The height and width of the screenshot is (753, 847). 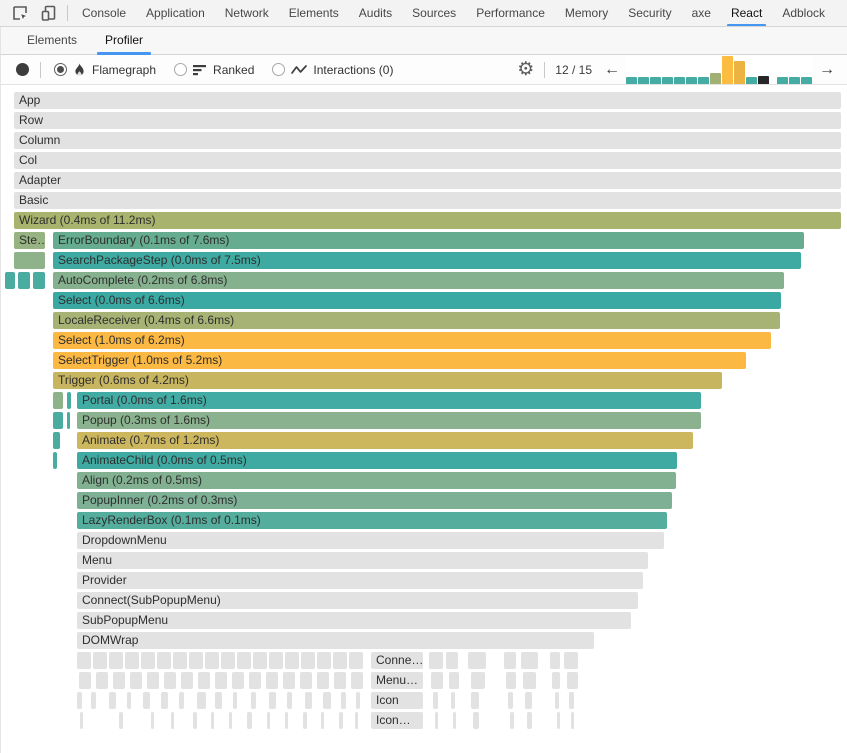 What do you see at coordinates (377, 460) in the screenshot?
I see `flame-bar-animatechild: AnimateChild (0.0ms of 0.5ms)` at bounding box center [377, 460].